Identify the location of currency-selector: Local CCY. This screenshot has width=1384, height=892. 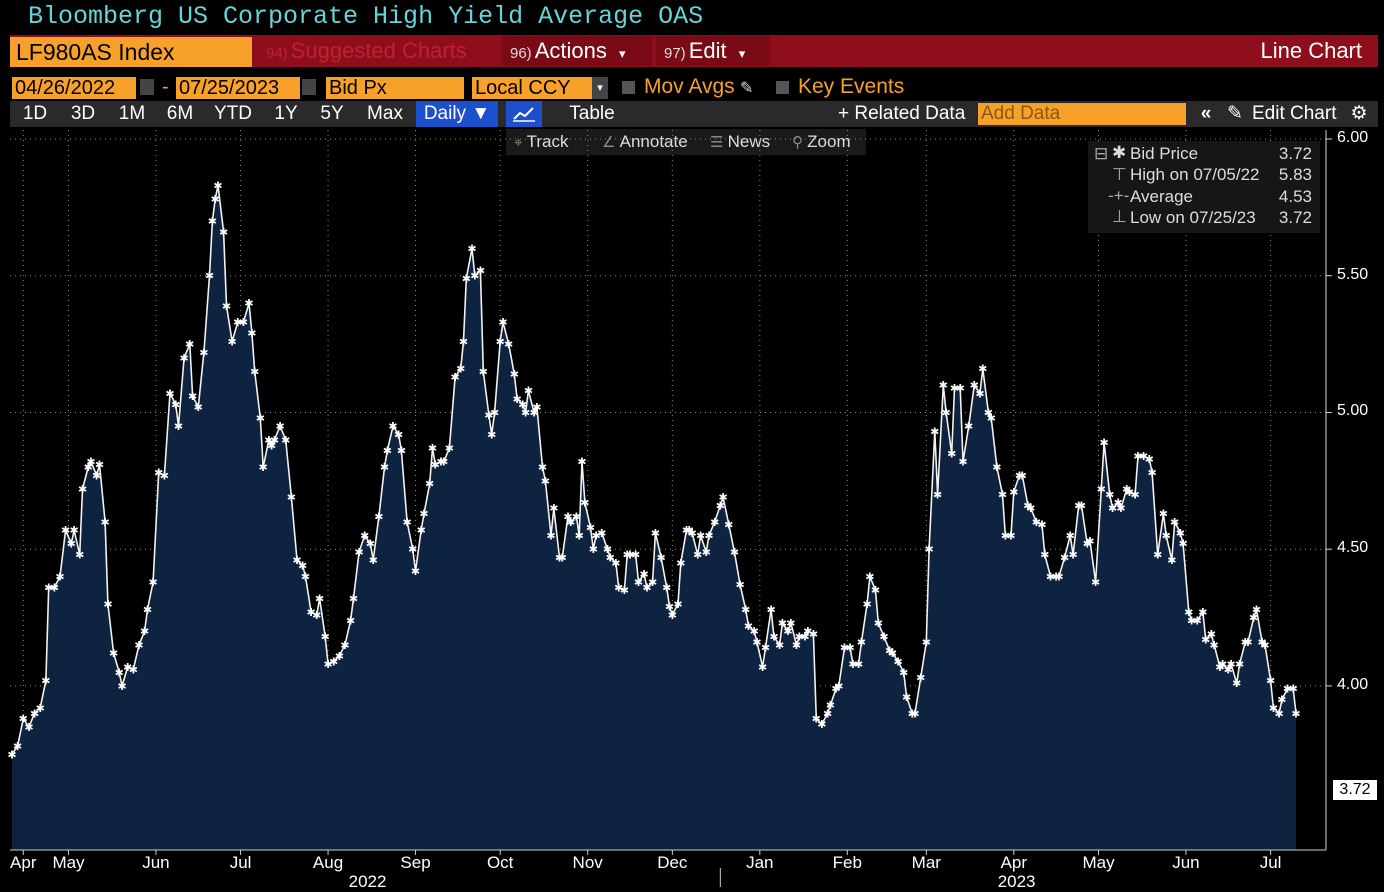
(532, 88).